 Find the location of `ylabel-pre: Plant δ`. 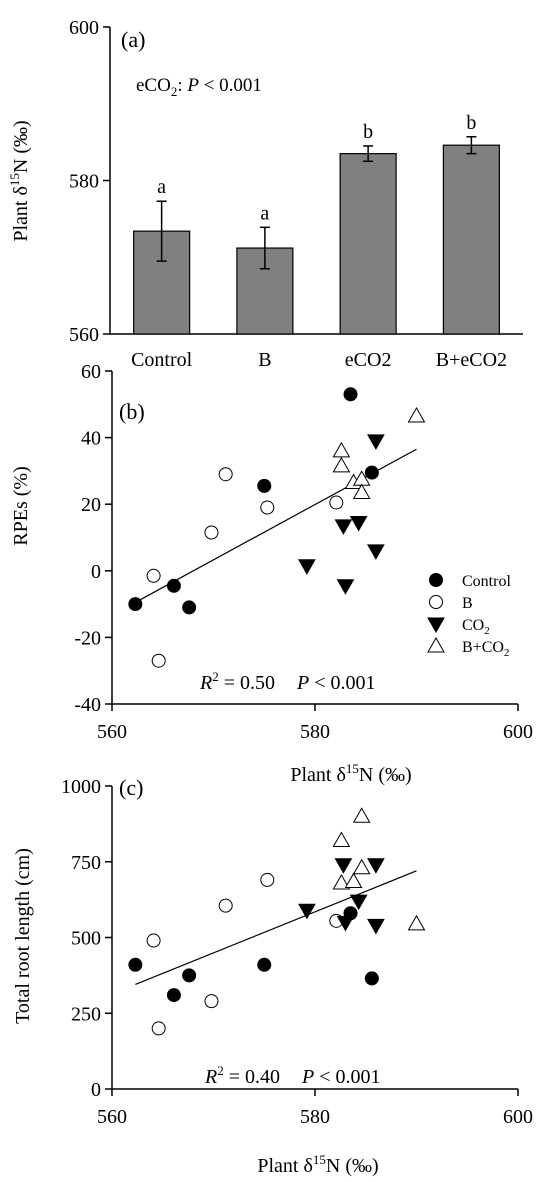

ylabel-pre: Plant δ is located at coordinates (21, 214).